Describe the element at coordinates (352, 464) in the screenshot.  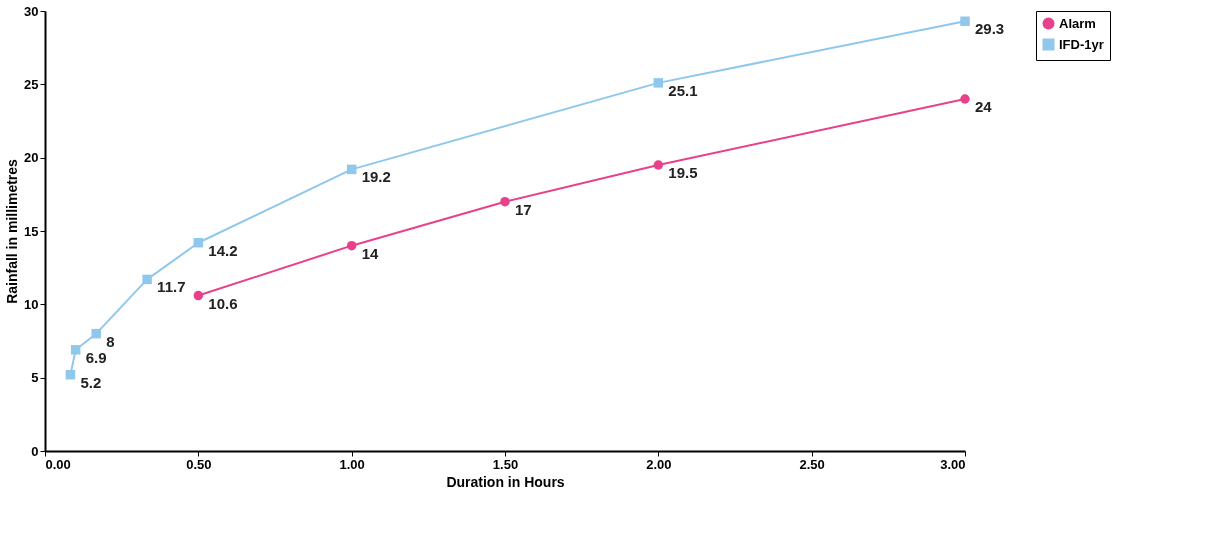
I see `x-tick-label: 1.00` at that location.